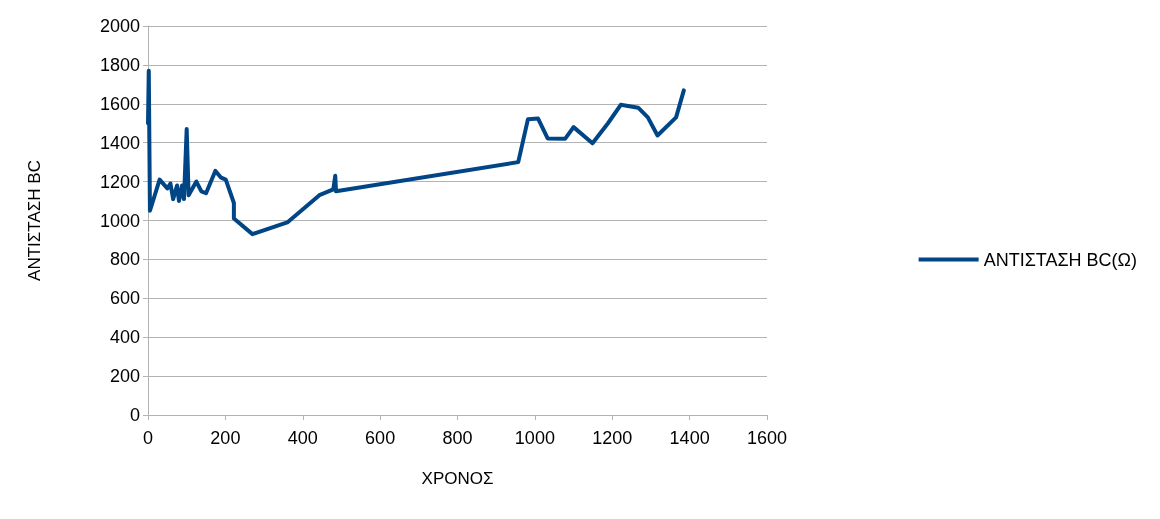 The image size is (1160, 519). What do you see at coordinates (124, 259) in the screenshot?
I see `y-tick-label: 800` at bounding box center [124, 259].